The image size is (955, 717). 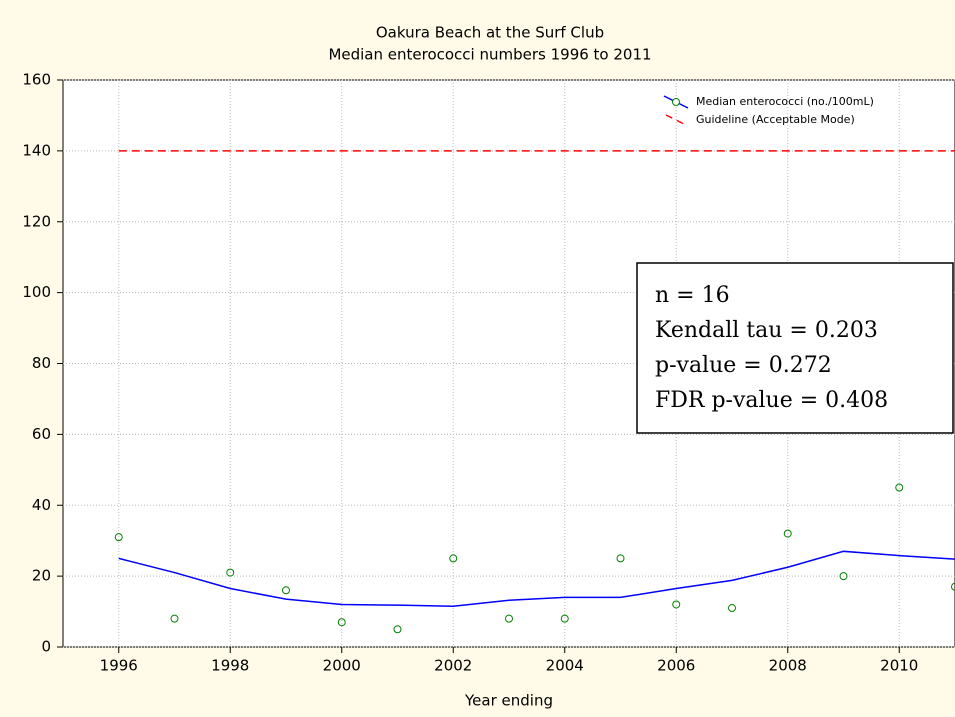 What do you see at coordinates (508, 701) in the screenshot?
I see `x-axis-label: Year ending` at bounding box center [508, 701].